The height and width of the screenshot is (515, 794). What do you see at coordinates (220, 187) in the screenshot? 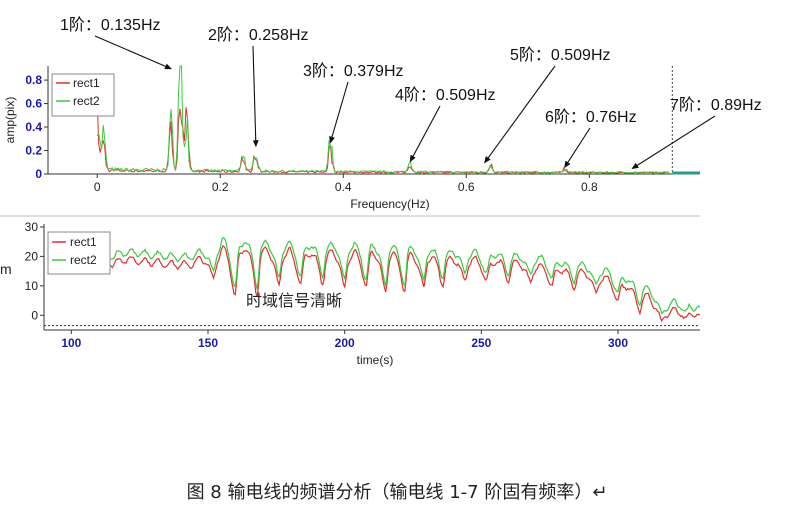
I see `x-tick-label: 0.2` at bounding box center [220, 187].